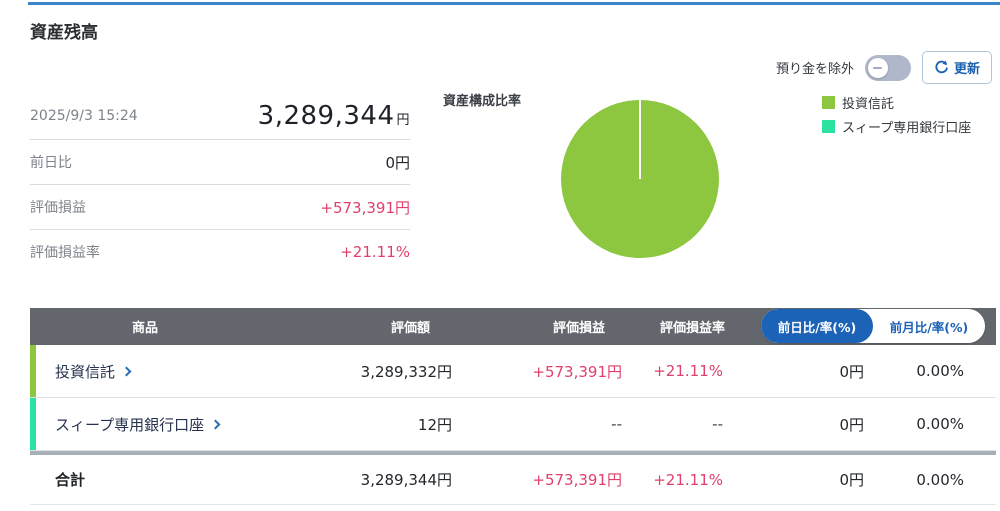 This screenshot has height=511, width=1000. I want to click on fund-row-color-bar, so click(33, 371).